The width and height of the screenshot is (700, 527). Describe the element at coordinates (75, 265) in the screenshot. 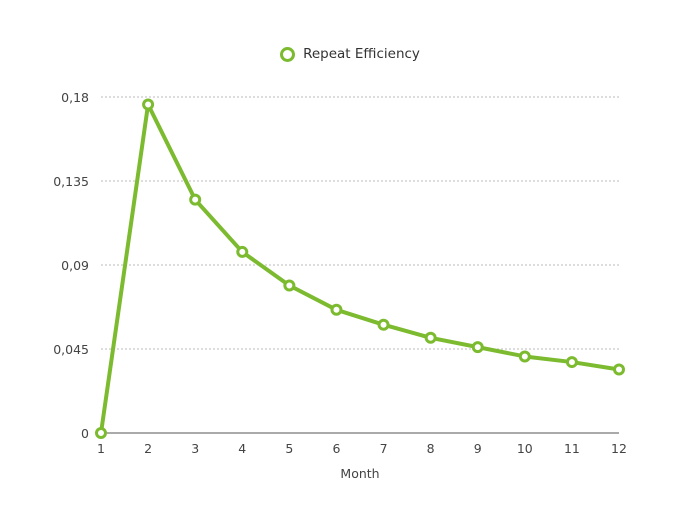

I see `y-tick-label: 0,09` at that location.